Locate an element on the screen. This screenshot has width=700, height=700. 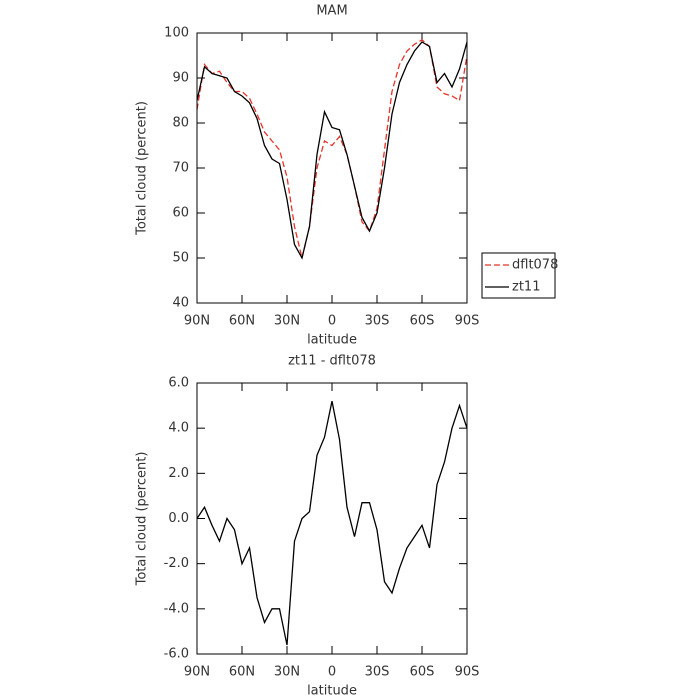
legend-label: zt11 is located at coordinates (526, 287).